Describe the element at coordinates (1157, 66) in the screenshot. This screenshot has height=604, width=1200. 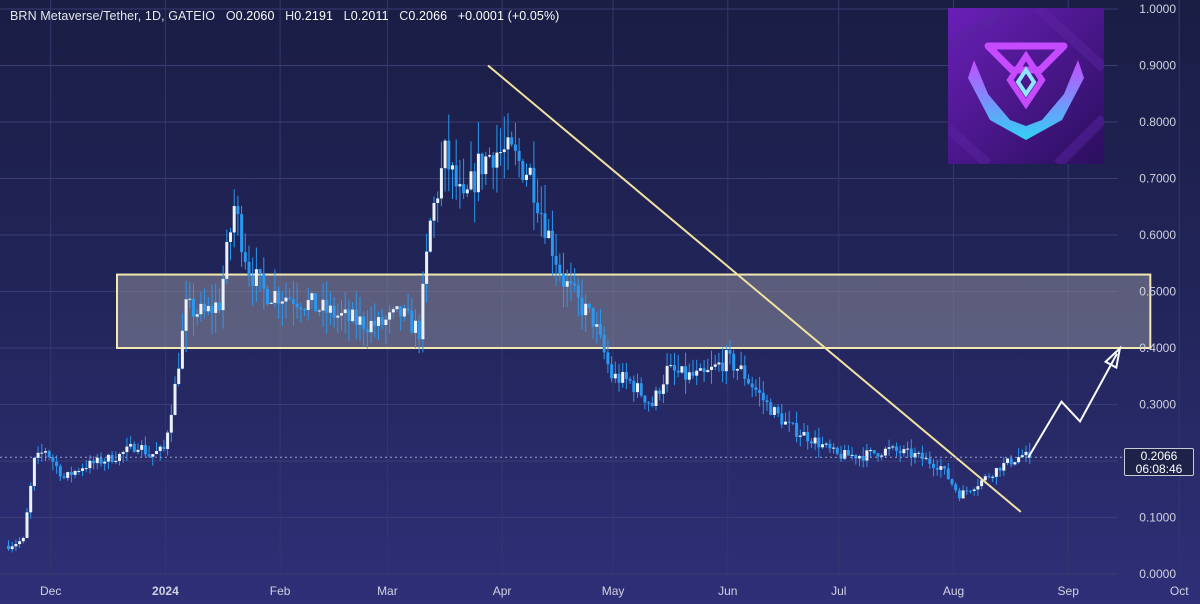
I see `y-tick-label: 0.9000` at that location.